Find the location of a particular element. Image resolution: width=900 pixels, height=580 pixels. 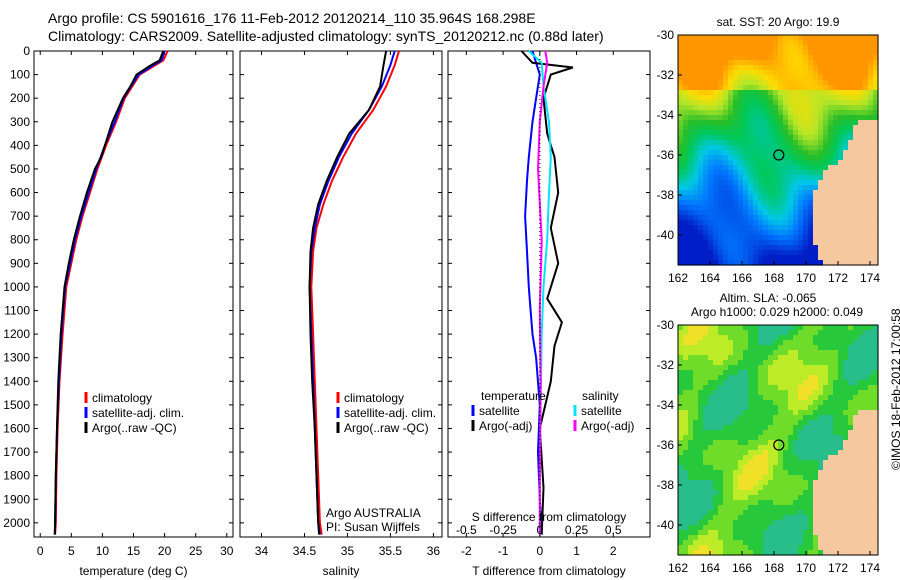

map-x-tick-label: 166 is located at coordinates (742, 278).